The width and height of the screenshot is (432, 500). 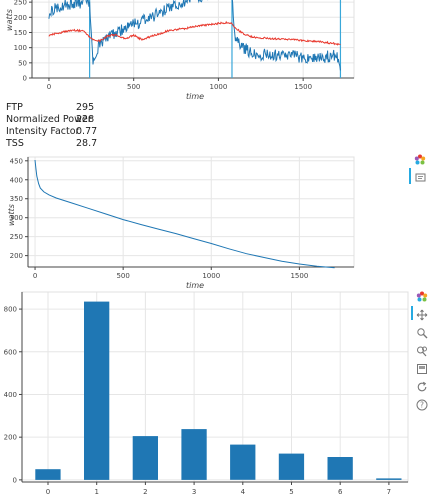 What do you see at coordinates (340, 492) in the screenshot?
I see `x-tick-label: 6` at bounding box center [340, 492].